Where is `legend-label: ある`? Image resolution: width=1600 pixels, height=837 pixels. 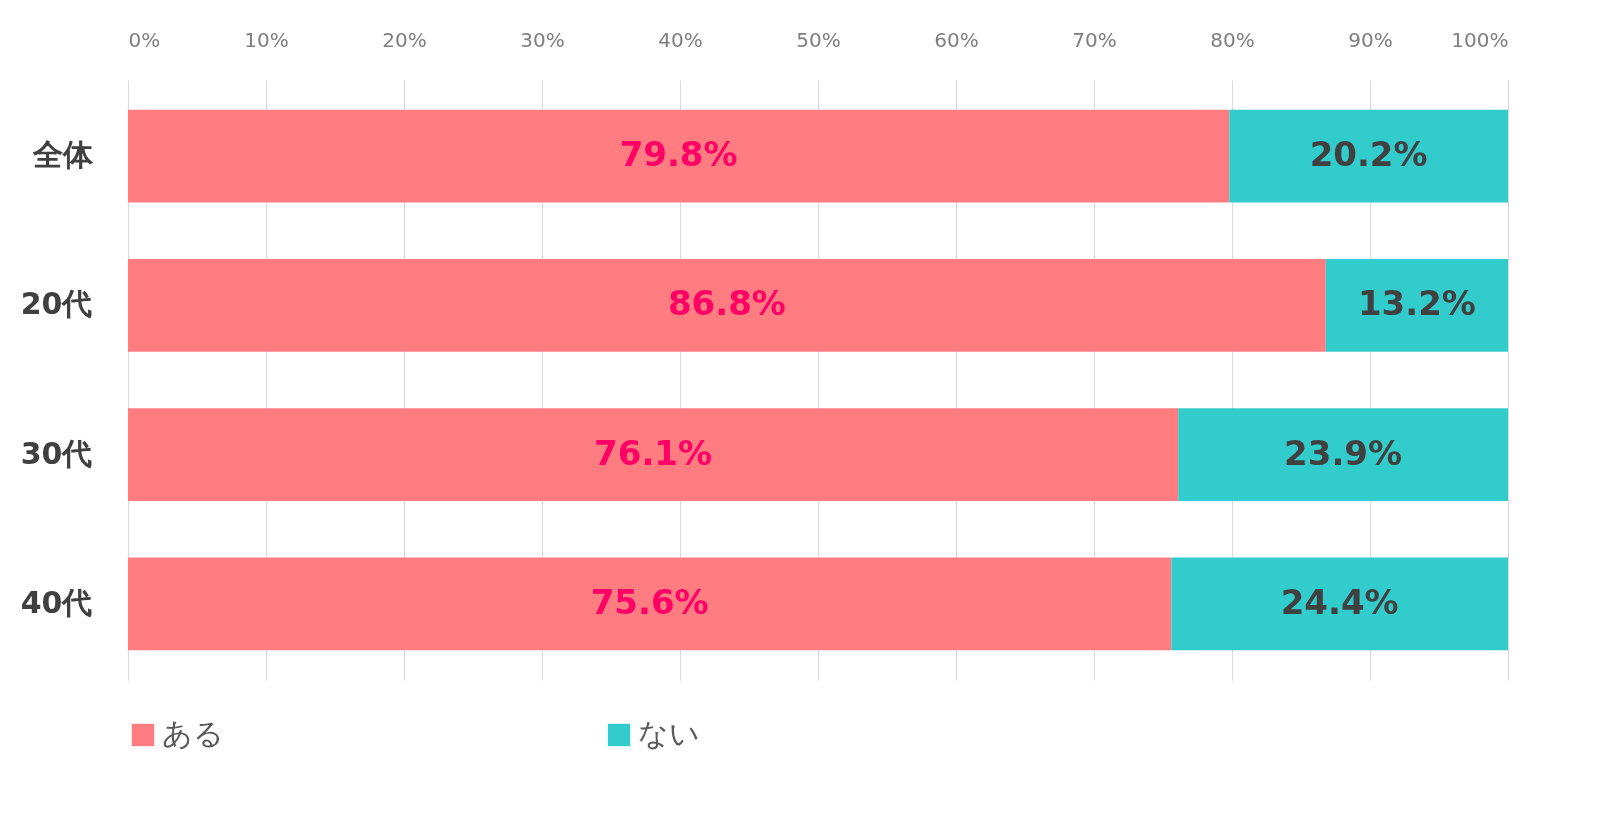
legend-label: ある is located at coordinates (193, 733).